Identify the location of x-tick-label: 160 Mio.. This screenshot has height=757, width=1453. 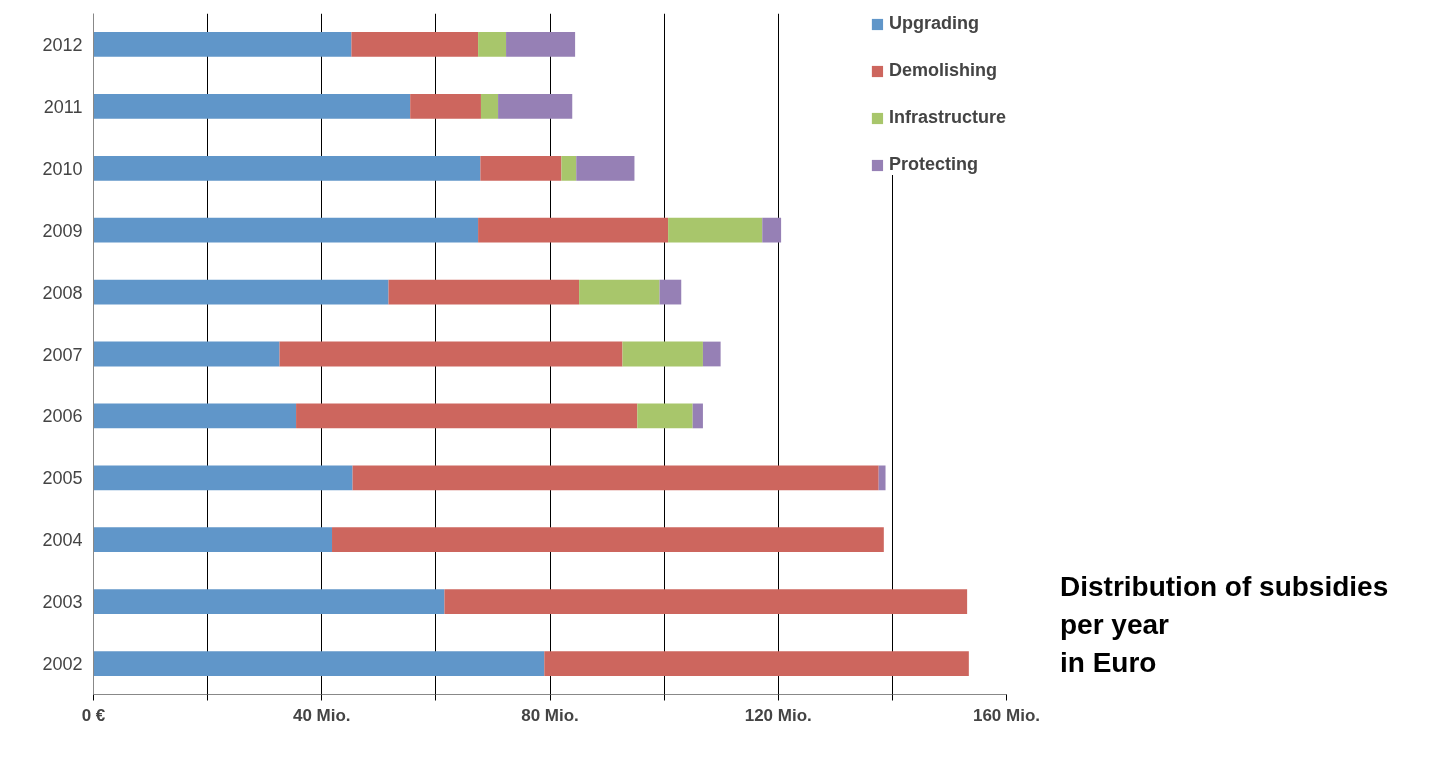
(1006, 715).